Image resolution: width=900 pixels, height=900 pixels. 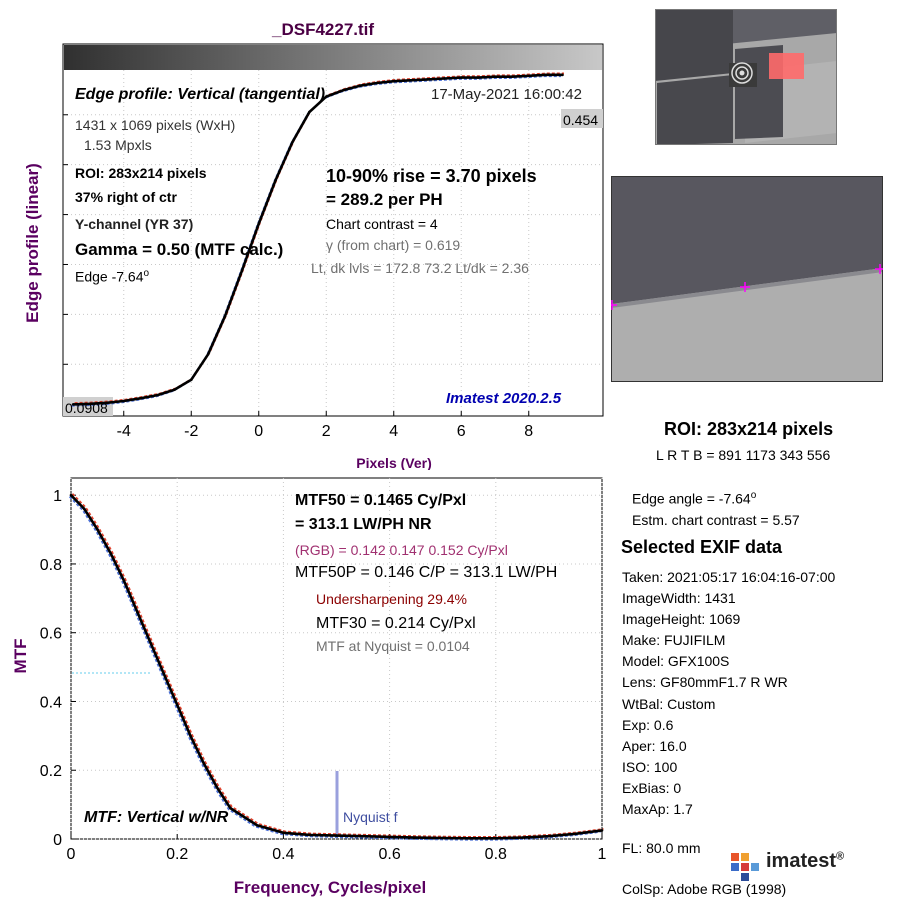 What do you see at coordinates (420, 268) in the screenshot?
I see `light-dark-levels: Lt, dk lvls = 172.8 73.2 Lt/dk = 2.36` at bounding box center [420, 268].